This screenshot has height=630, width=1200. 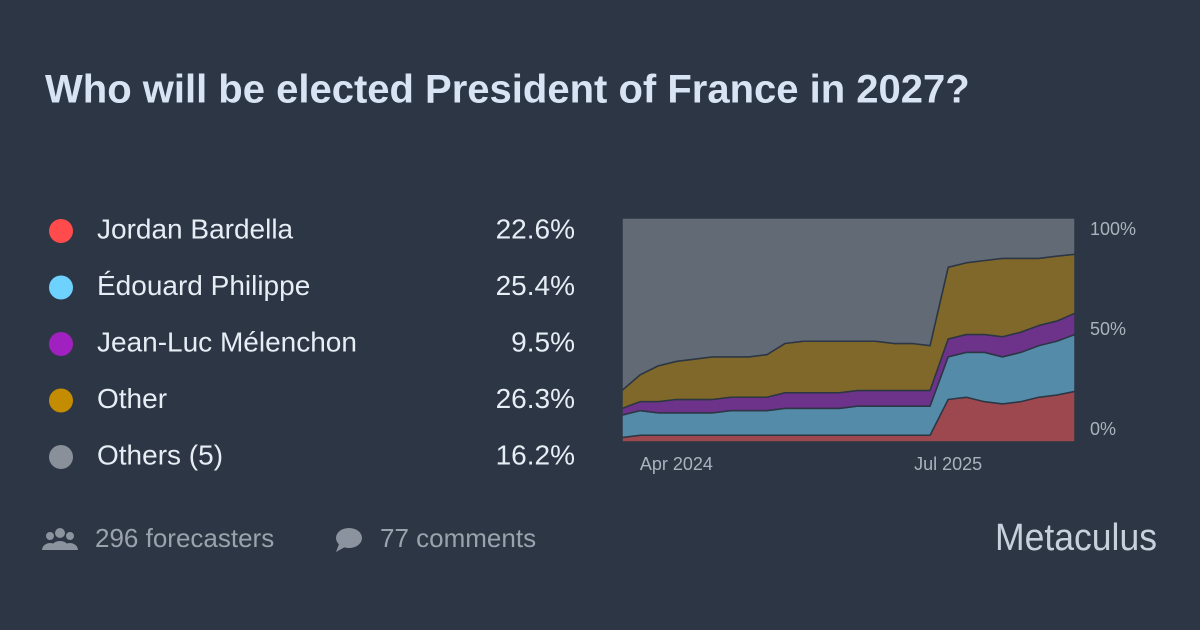 I want to click on y-tick-label: 100%, so click(x=1113, y=229).